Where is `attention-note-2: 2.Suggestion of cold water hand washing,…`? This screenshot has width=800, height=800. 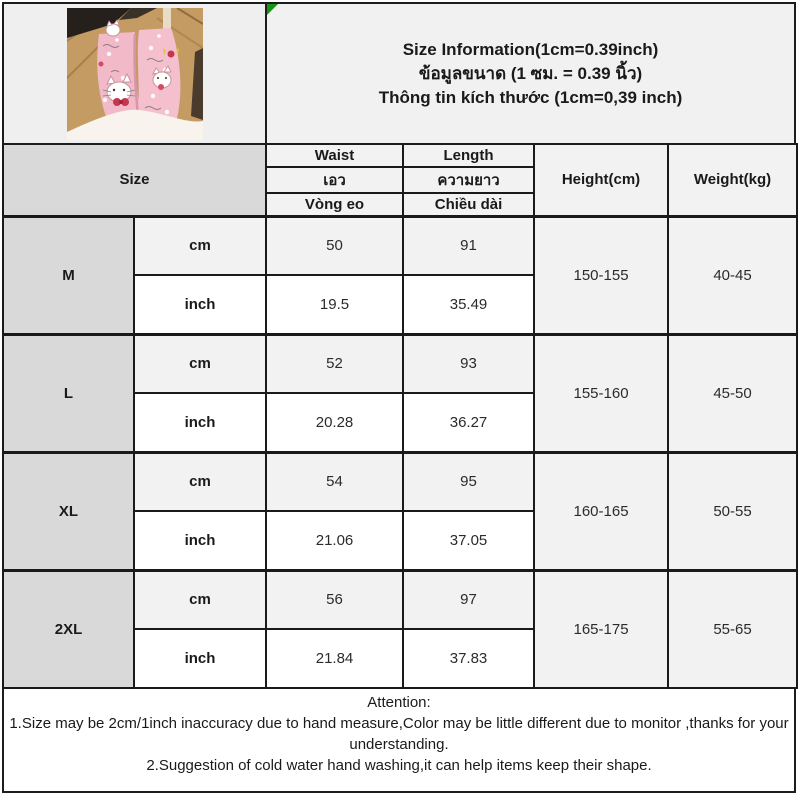 attention-note-2: 2.Suggestion of cold water hand washing,… is located at coordinates (399, 765).